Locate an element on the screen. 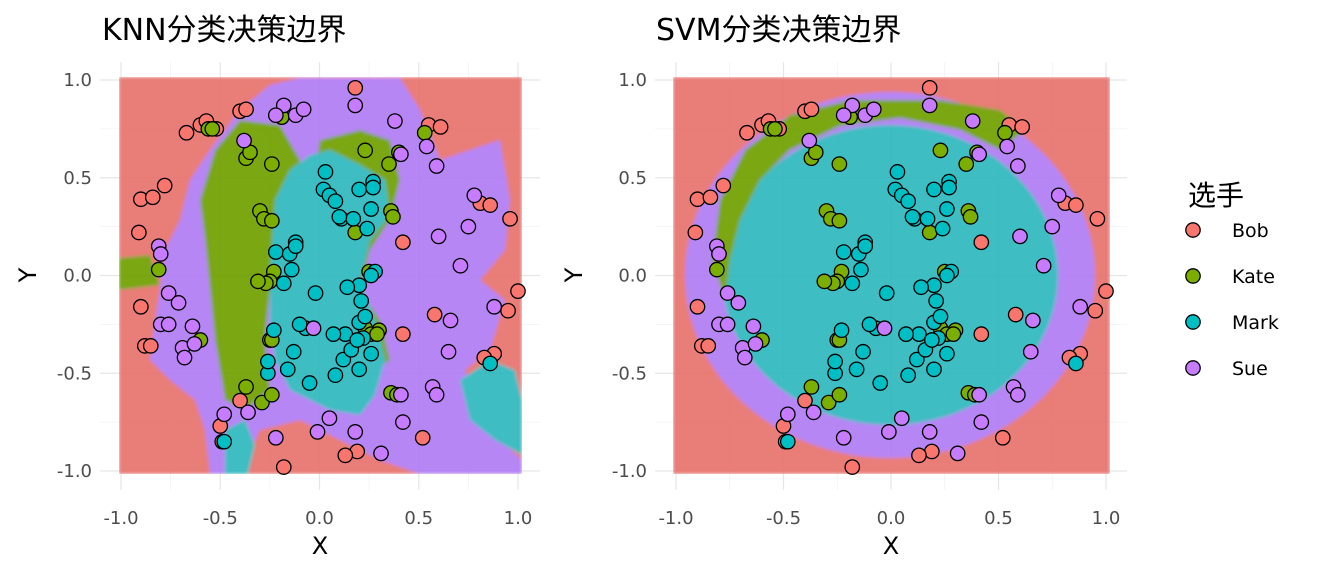  y-tick-label: 0.5 is located at coordinates (632, 178).